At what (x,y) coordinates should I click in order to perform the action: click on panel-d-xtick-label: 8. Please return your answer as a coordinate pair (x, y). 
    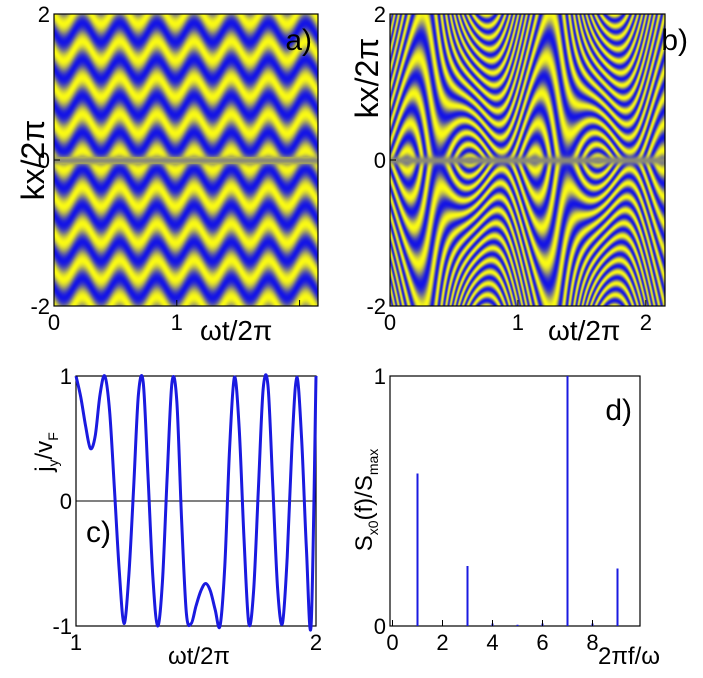
    Looking at the image, I should click on (592, 642).